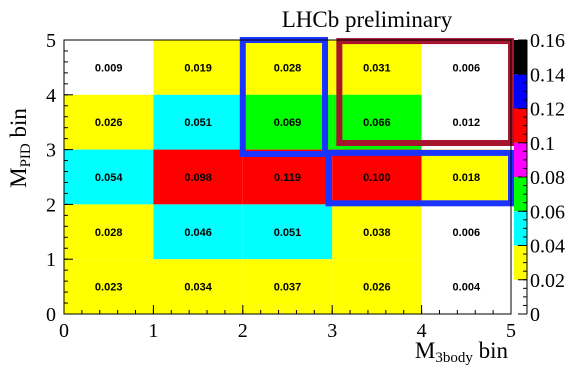 The height and width of the screenshot is (365, 570). What do you see at coordinates (51, 151) in the screenshot?
I see `y-tick-label: 3` at bounding box center [51, 151].